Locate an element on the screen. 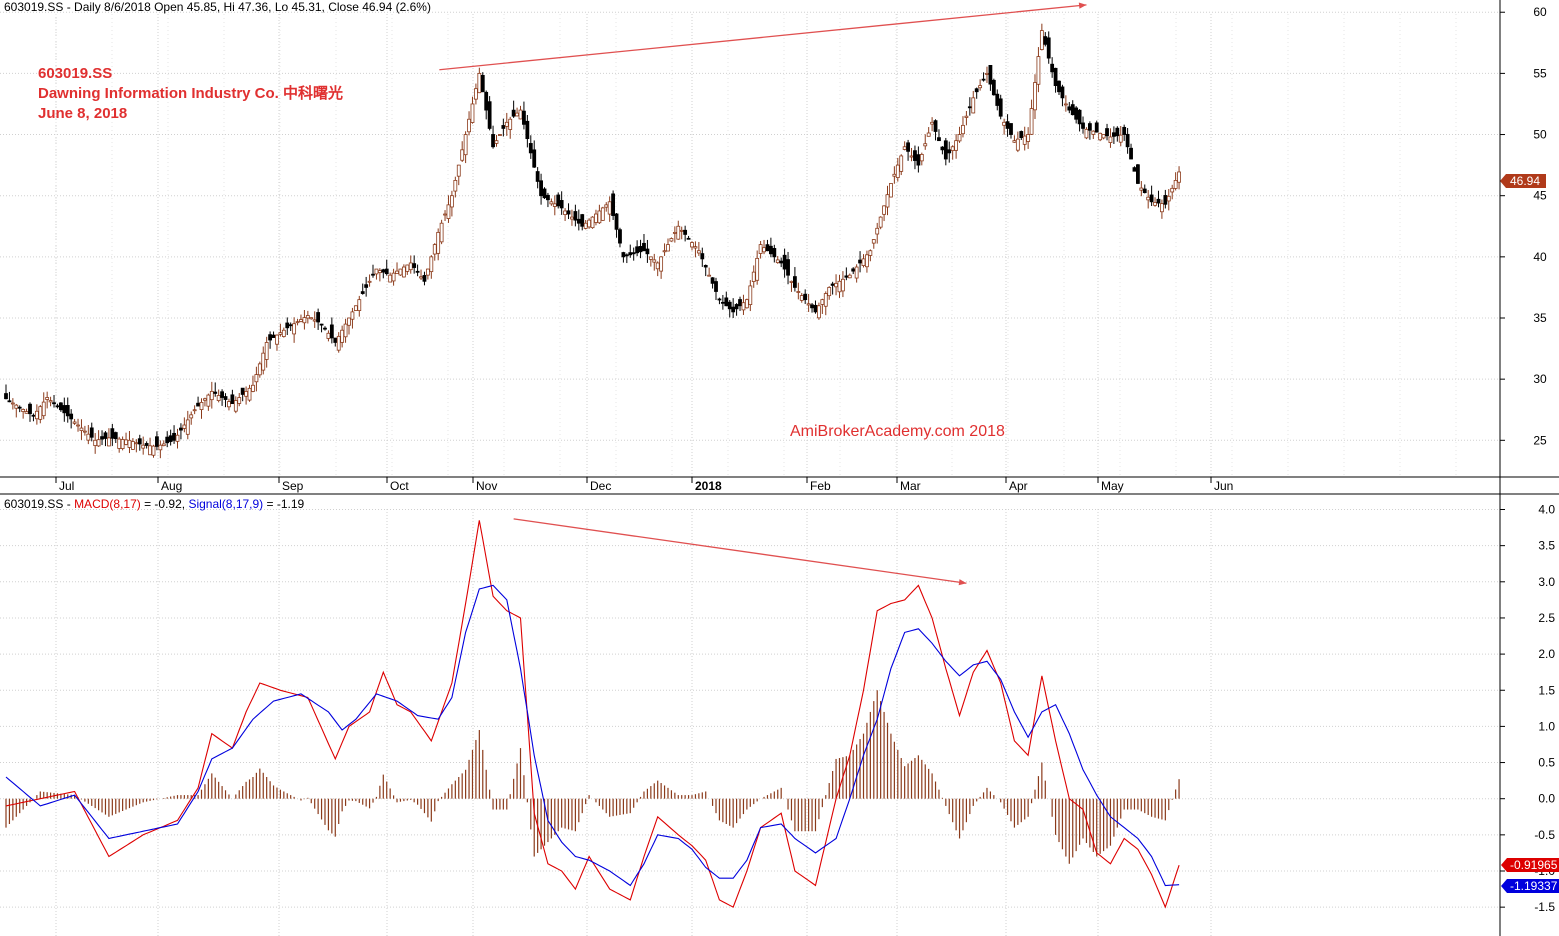 This screenshot has height=936, width=1559. price-y-tick-label: 45 is located at coordinates (1540, 196).